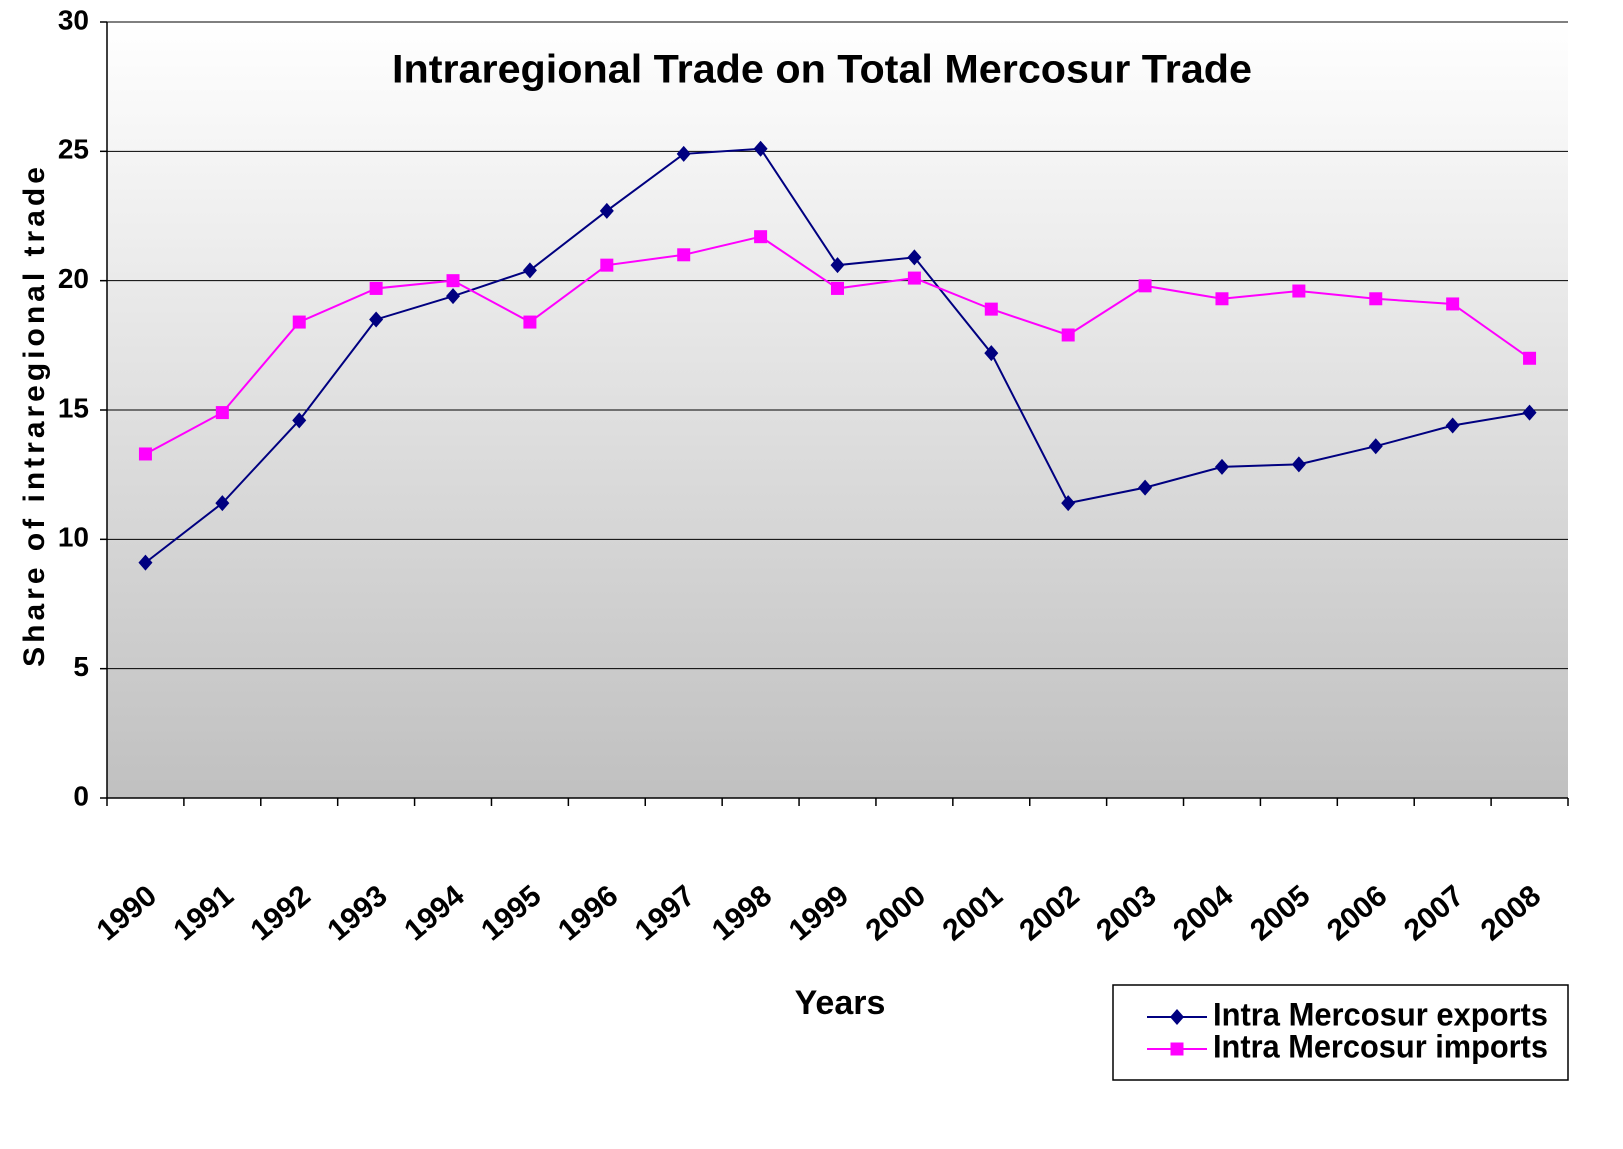 Image resolution: width=1623 pixels, height=1149 pixels. What do you see at coordinates (1126, 913) in the screenshot?
I see `x-tick-label: 2003` at bounding box center [1126, 913].